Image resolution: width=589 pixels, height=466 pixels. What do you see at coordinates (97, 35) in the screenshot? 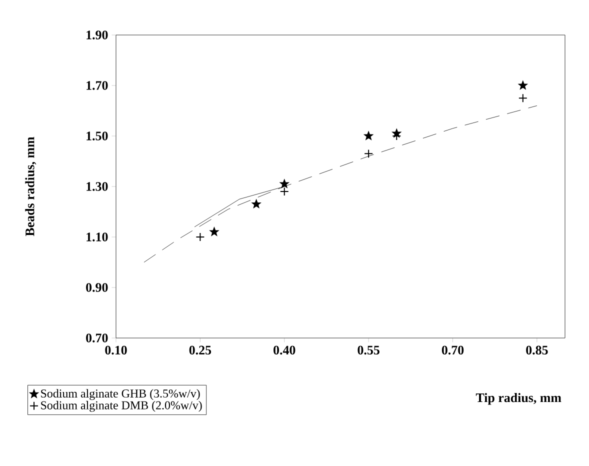
I see `y-tick-label: 1.90` at bounding box center [97, 35].